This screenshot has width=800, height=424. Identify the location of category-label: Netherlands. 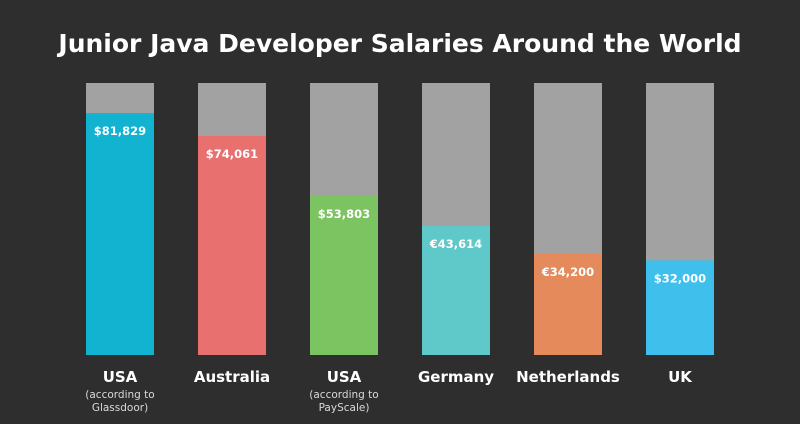
(568, 377).